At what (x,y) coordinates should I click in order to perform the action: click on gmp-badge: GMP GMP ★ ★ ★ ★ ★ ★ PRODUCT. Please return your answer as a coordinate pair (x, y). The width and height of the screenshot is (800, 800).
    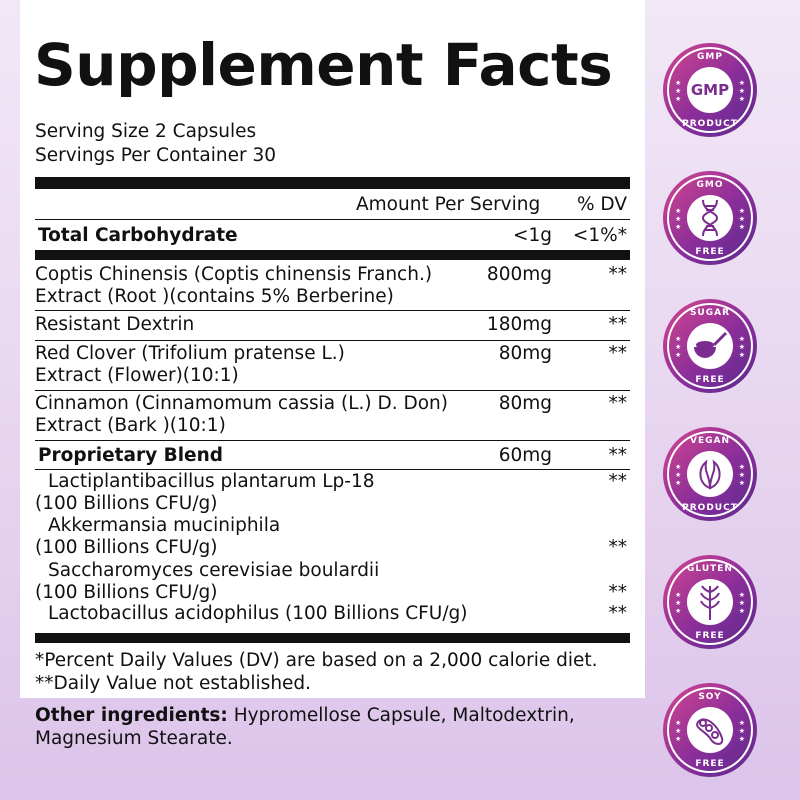
    Looking at the image, I should click on (710, 90).